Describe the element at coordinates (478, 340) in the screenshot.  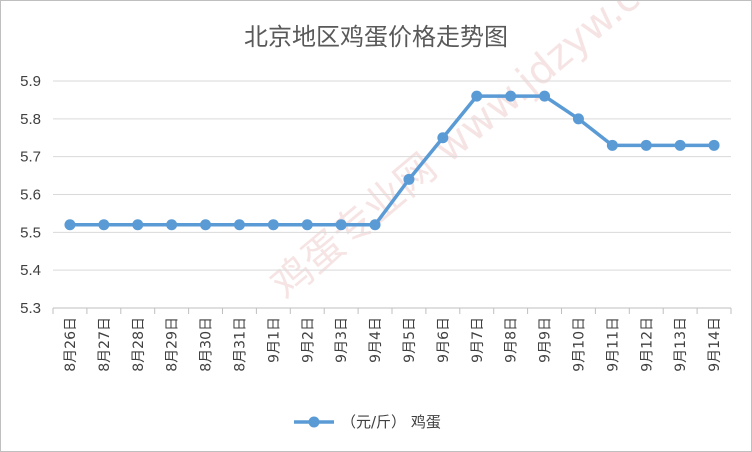
I see `x-tick-label: 9月7日` at that location.